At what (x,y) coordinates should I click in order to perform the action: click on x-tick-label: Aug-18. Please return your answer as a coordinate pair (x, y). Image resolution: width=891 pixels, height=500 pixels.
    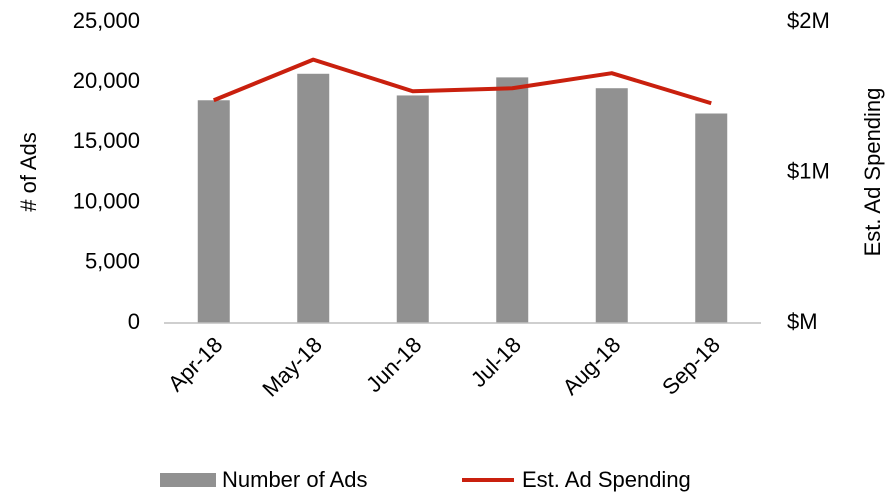
    Looking at the image, I should click on (592, 366).